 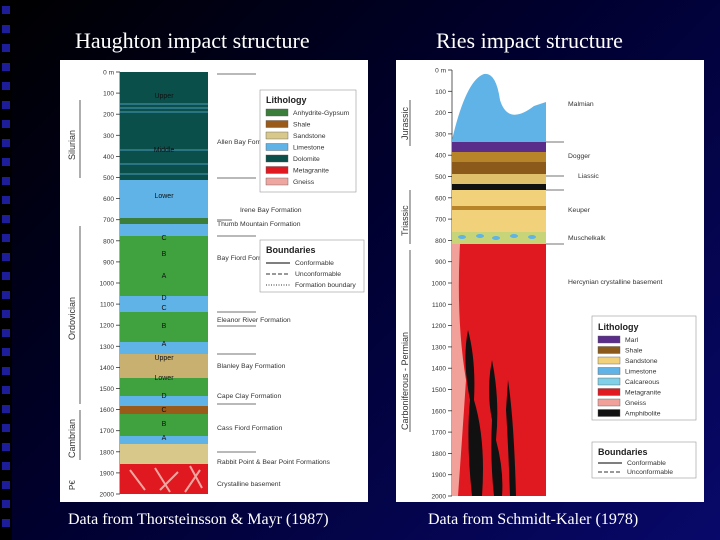 I want to click on depth-tick-label: 100, so click(x=440, y=92).